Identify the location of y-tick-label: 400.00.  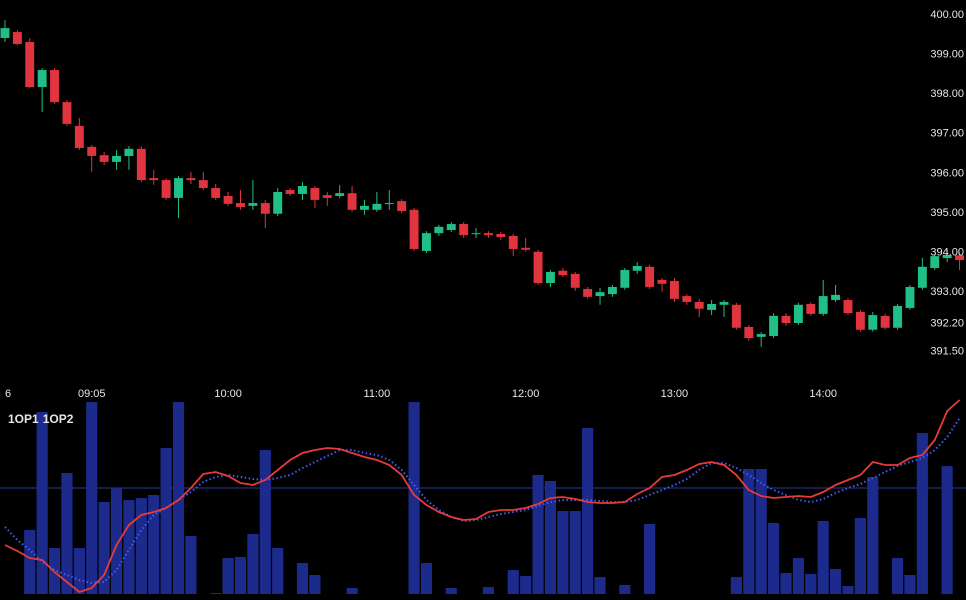
(947, 15).